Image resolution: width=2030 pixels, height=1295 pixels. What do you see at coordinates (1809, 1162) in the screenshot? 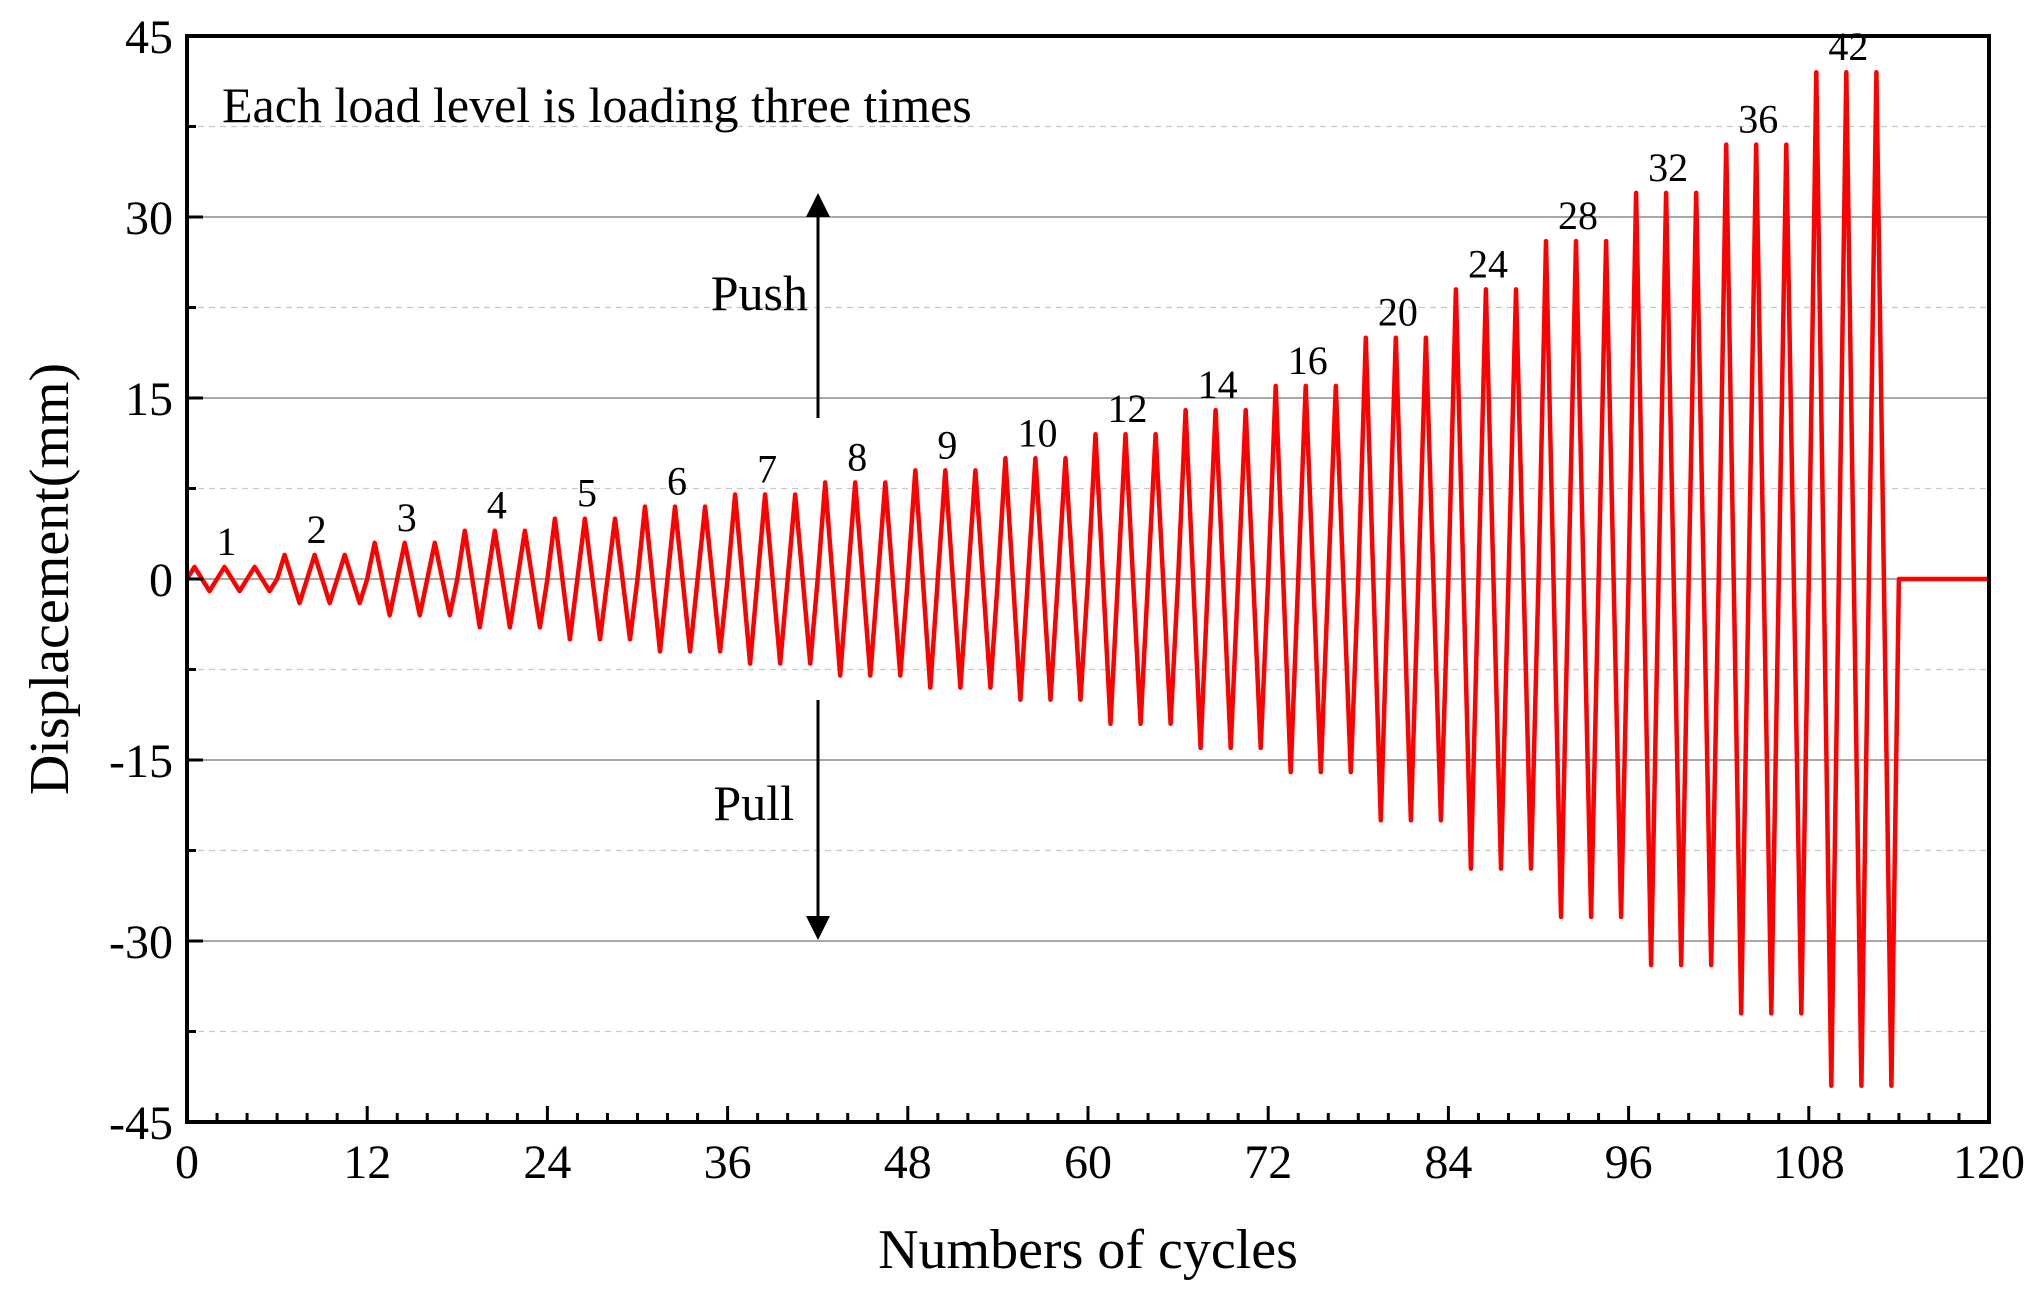
I see `x-tick-label: 108` at bounding box center [1809, 1162].